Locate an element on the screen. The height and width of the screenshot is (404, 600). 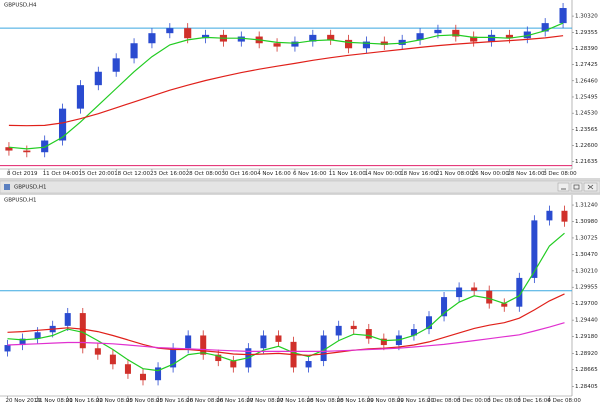
y-tick-label: 1.30320 is located at coordinates (586, 17).